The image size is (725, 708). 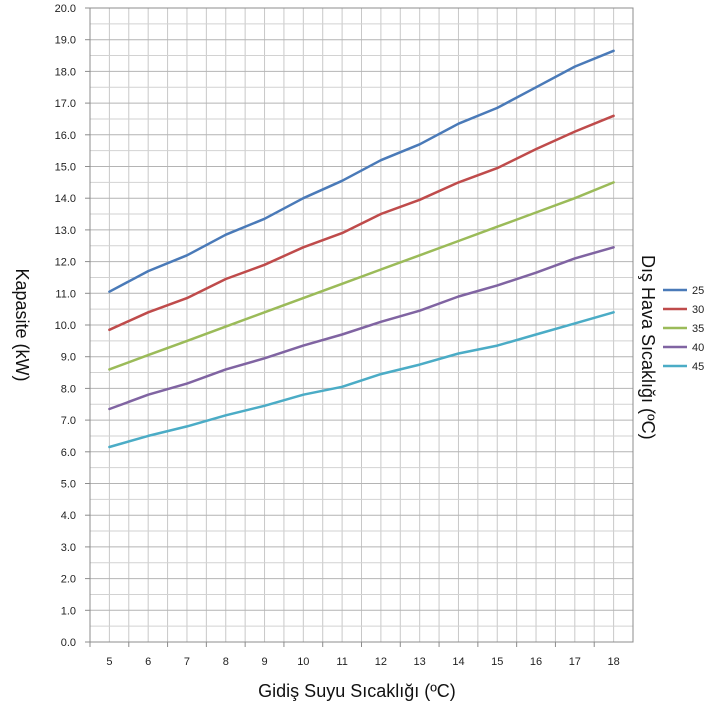 I want to click on y-tick-label: 4.0, so click(x=68, y=516).